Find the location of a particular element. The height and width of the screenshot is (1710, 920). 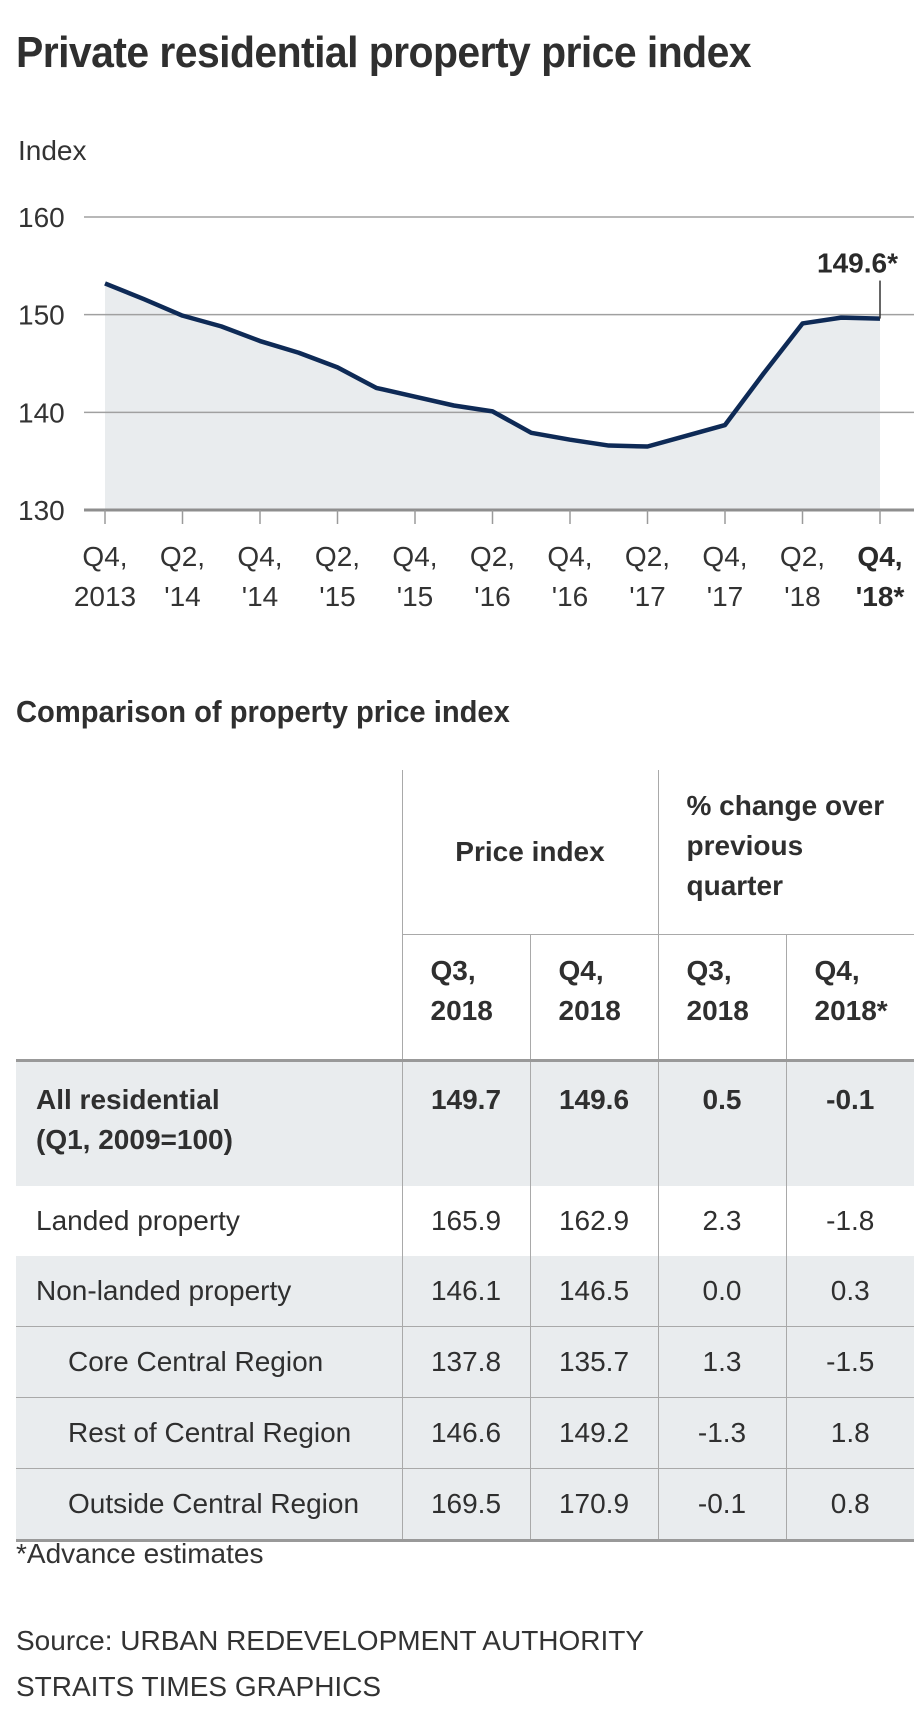

cell-value: -1.3 is located at coordinates (721, 1433).